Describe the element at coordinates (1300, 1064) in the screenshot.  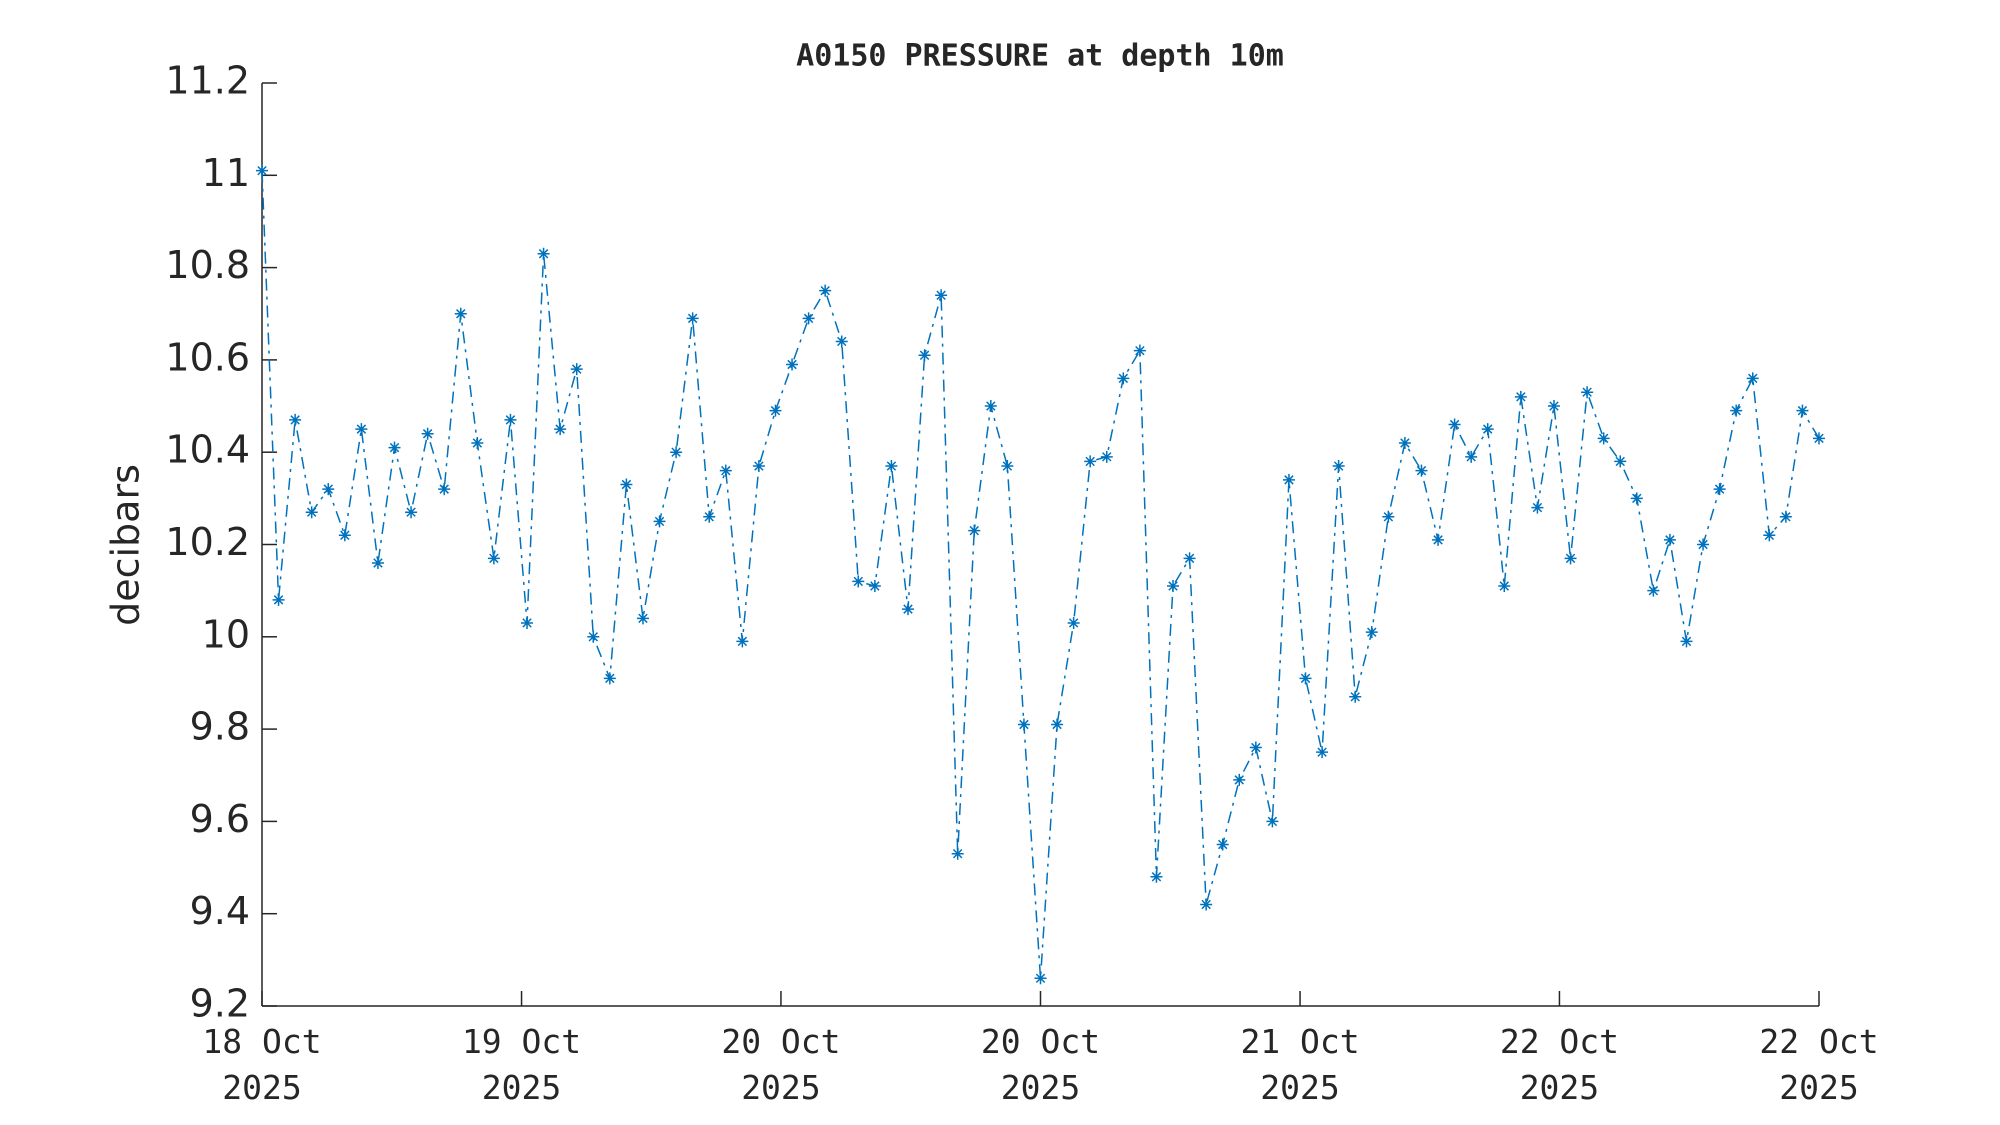
I see `x-tick-label: 21 Oct 2025` at that location.